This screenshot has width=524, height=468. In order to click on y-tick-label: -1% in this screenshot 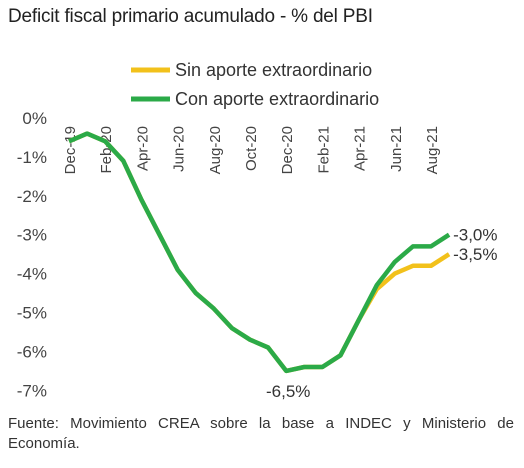, I will do `click(32, 157)`.